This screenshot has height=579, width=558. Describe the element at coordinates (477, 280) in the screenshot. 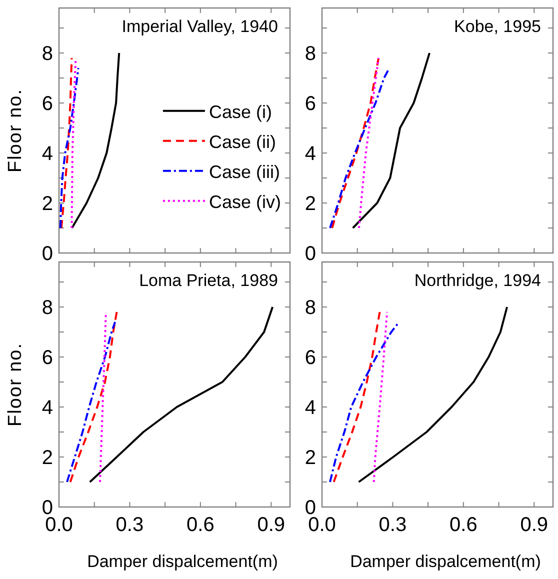

I see `text: Northridge, 1994` at that location.